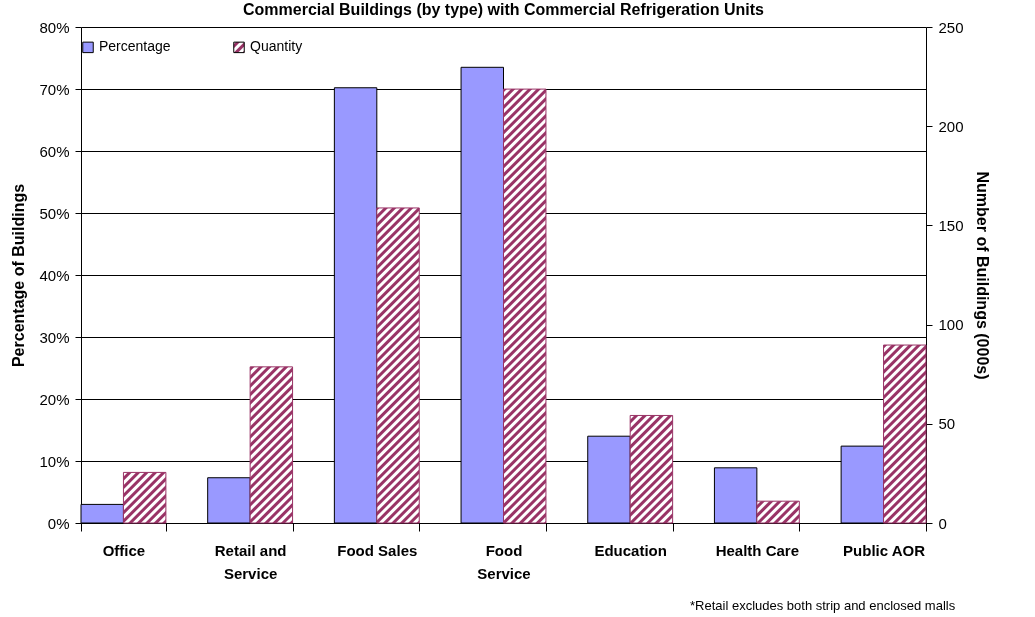  Describe the element at coordinates (951, 225) in the screenshot. I see `y2-tick-label: 150` at that location.